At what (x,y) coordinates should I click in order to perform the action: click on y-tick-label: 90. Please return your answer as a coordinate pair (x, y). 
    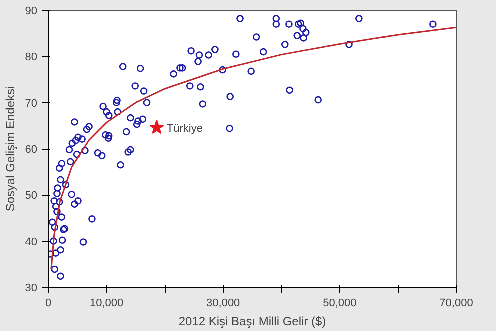
    Looking at the image, I should click on (31, 12).